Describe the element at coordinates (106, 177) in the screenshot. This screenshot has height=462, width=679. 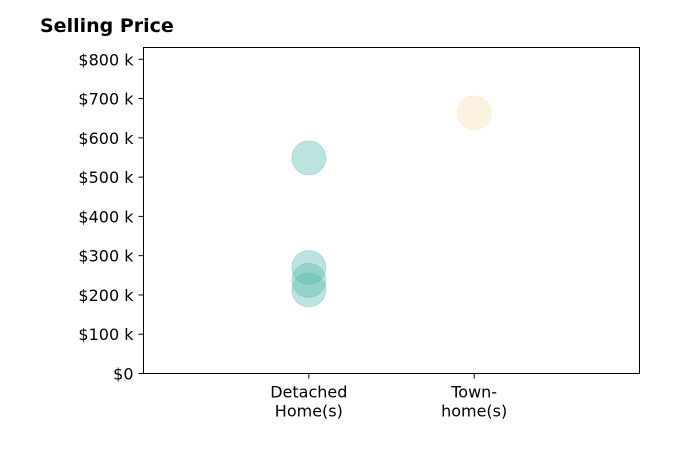
I see `y-tick-label: $500 k` at that location.